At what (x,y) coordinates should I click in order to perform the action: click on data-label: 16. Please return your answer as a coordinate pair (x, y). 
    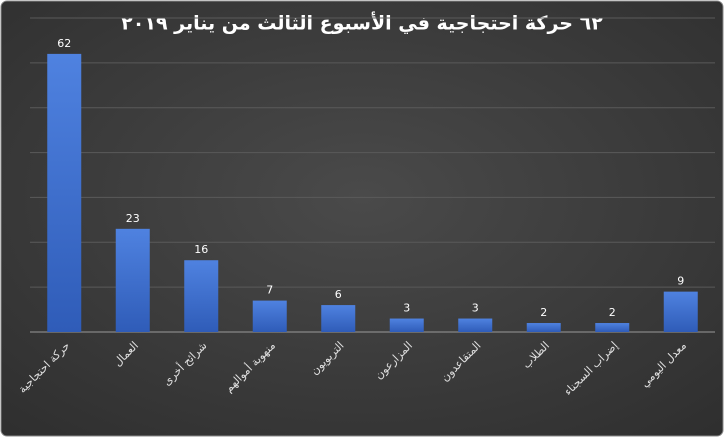
    Looking at the image, I should click on (201, 249).